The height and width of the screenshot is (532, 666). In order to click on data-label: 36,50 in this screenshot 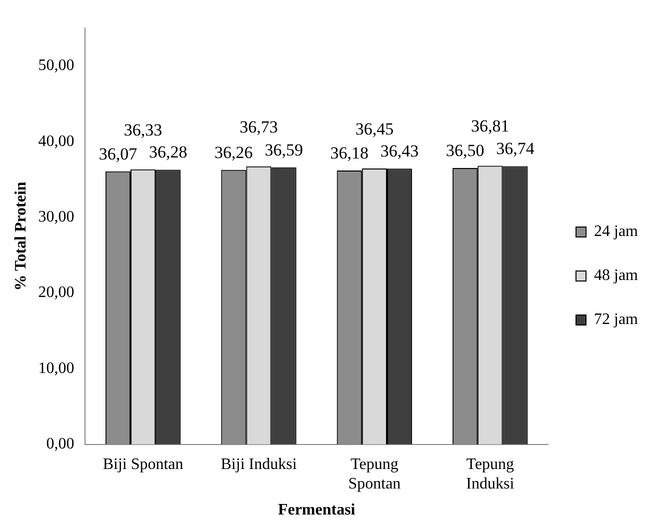, I will do `click(465, 150)`.